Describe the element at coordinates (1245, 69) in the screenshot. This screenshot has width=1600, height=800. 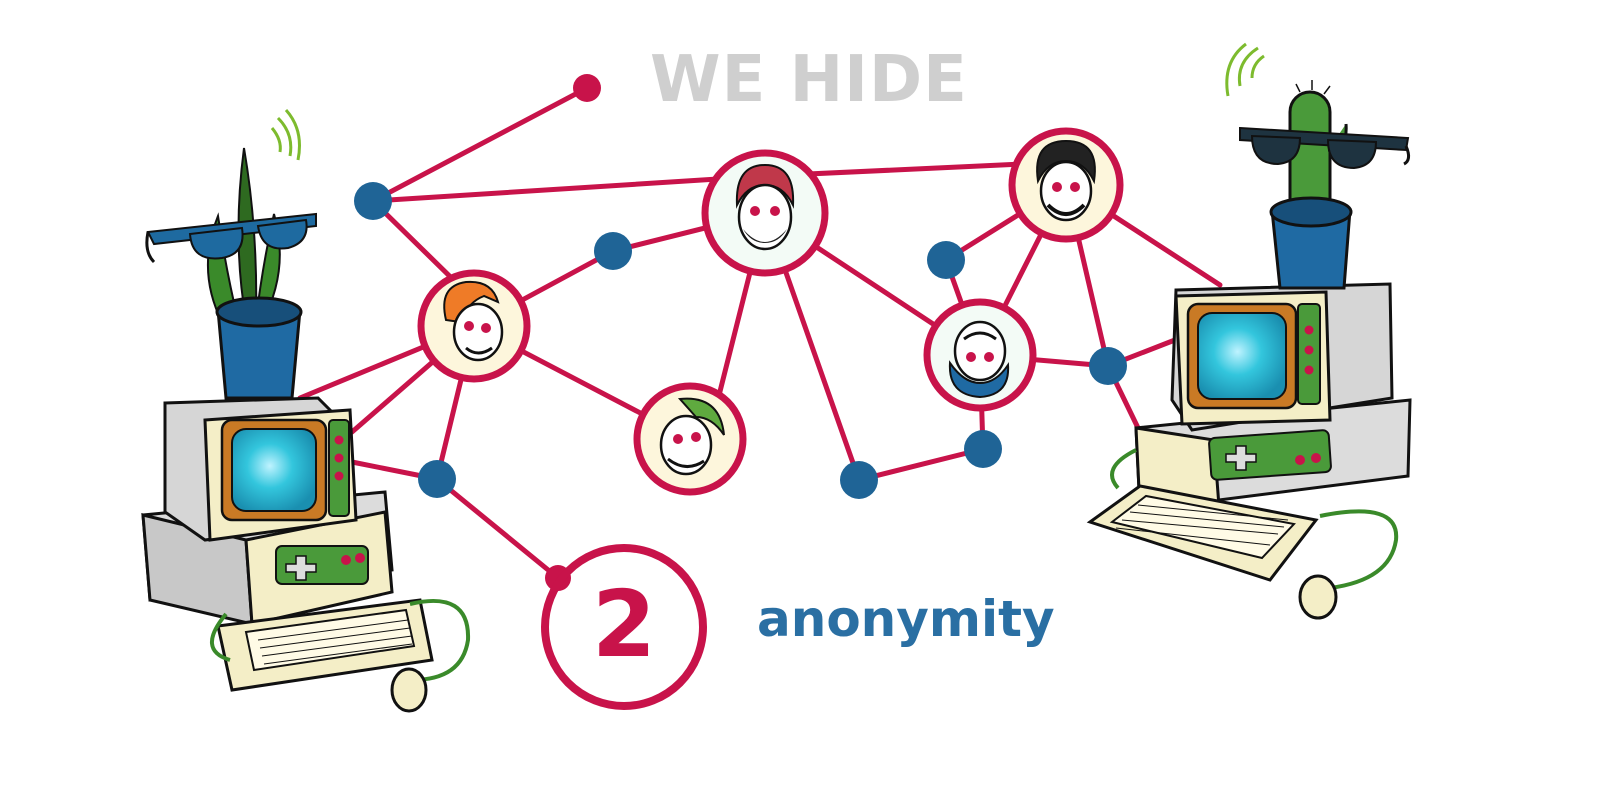
I see `right-signal-waves-icon` at that location.